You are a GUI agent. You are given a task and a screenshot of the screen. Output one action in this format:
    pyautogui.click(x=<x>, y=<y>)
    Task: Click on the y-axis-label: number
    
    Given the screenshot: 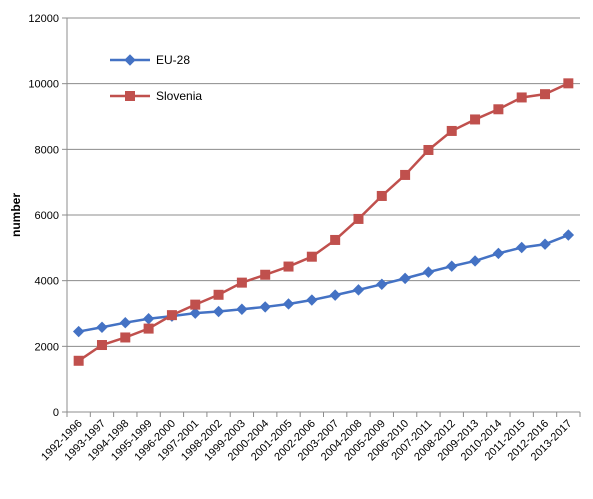 What is the action you would take?
    pyautogui.click(x=16, y=215)
    